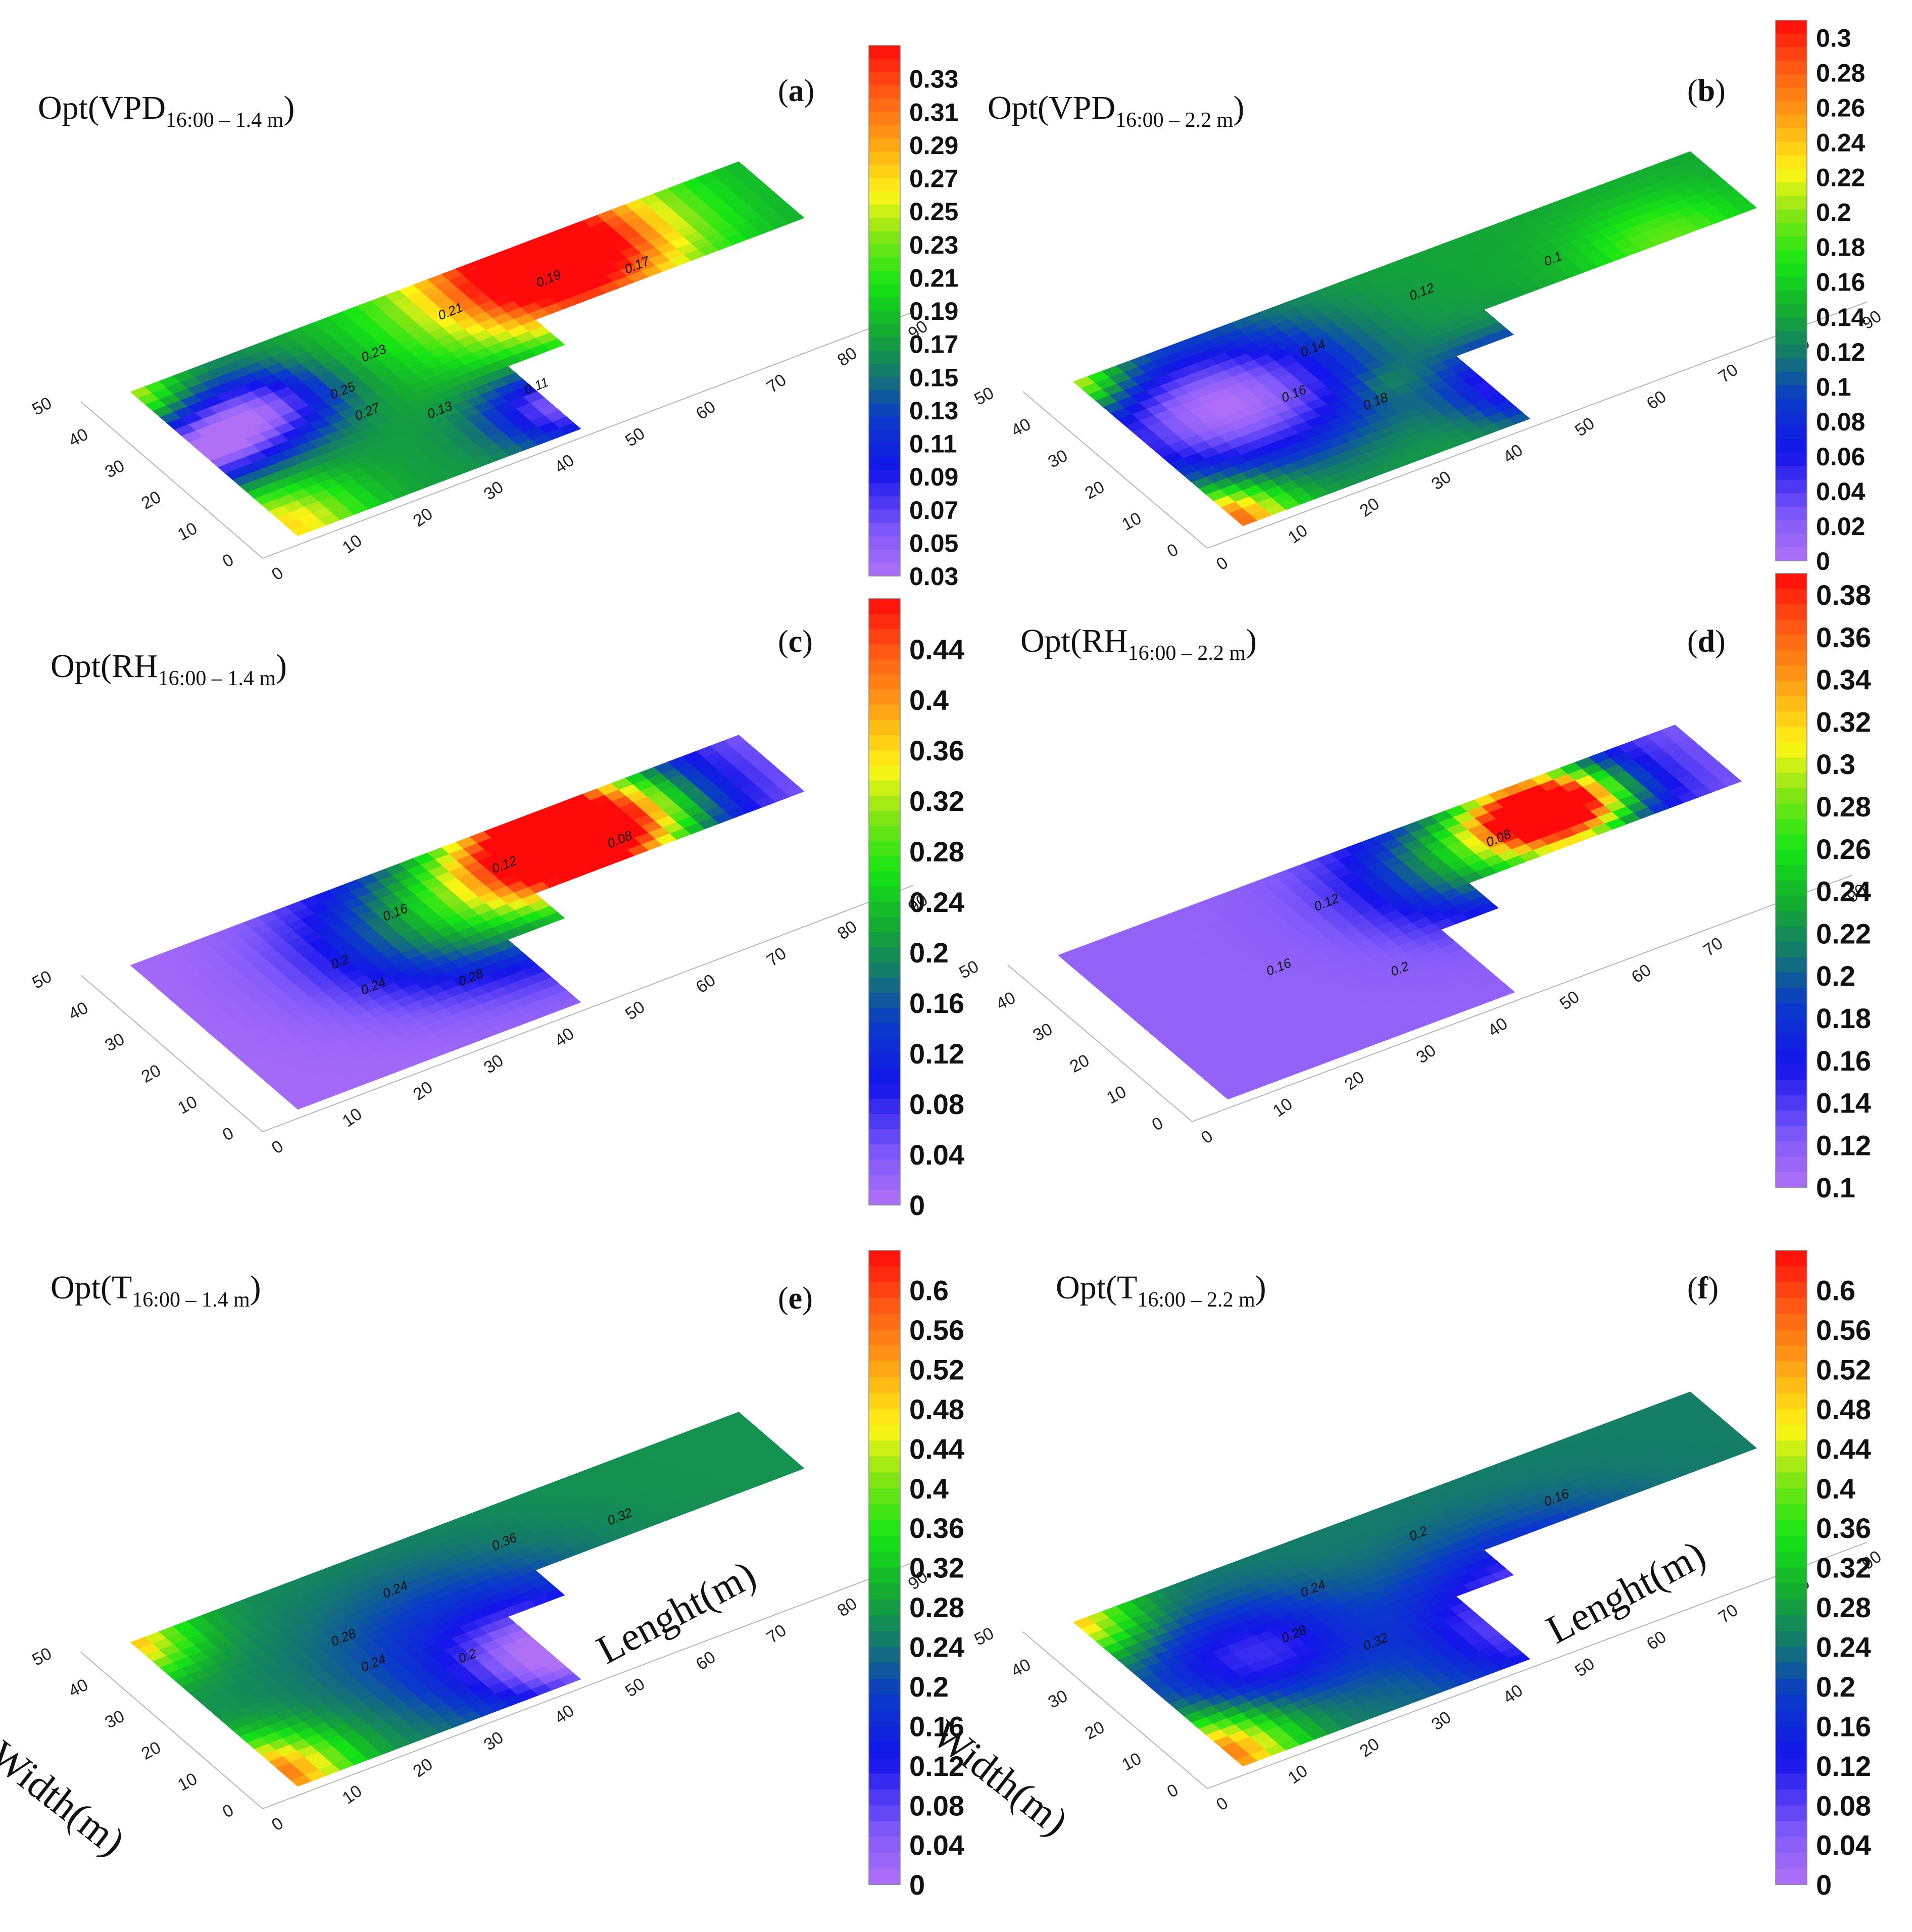 This screenshot has width=1912, height=1932. I want to click on length-tick-label: 50, so click(635, 1688).